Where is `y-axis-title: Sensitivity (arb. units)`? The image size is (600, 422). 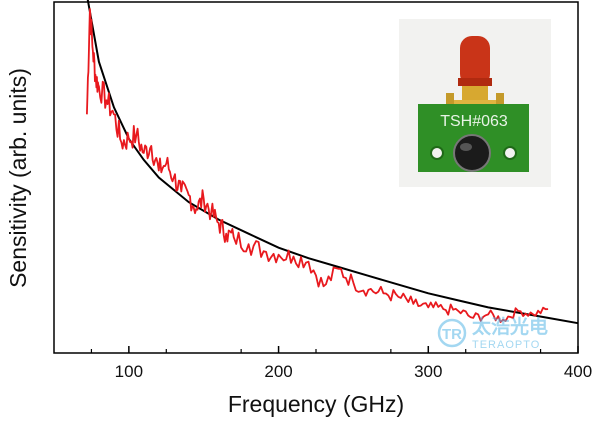 y-axis-title: Sensitivity (arb. units) is located at coordinates (18, 178).